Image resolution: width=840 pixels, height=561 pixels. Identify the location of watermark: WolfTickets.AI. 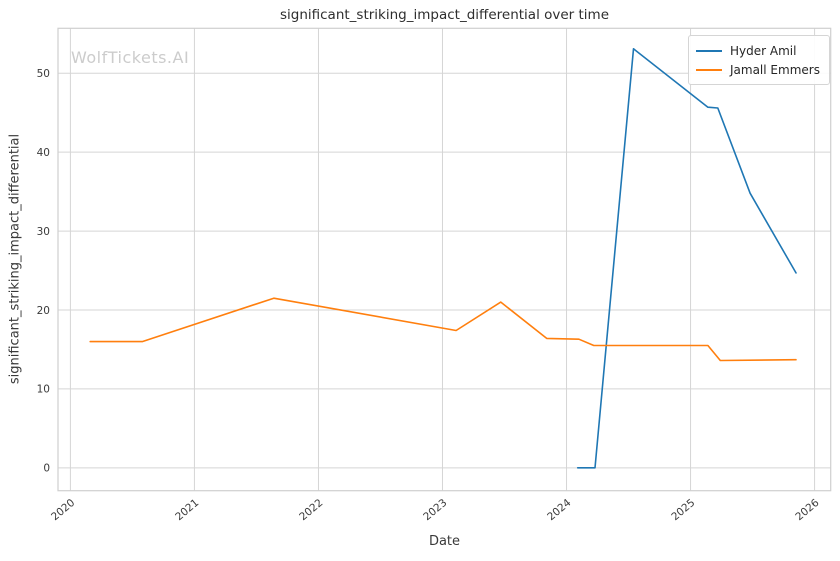
(130, 57).